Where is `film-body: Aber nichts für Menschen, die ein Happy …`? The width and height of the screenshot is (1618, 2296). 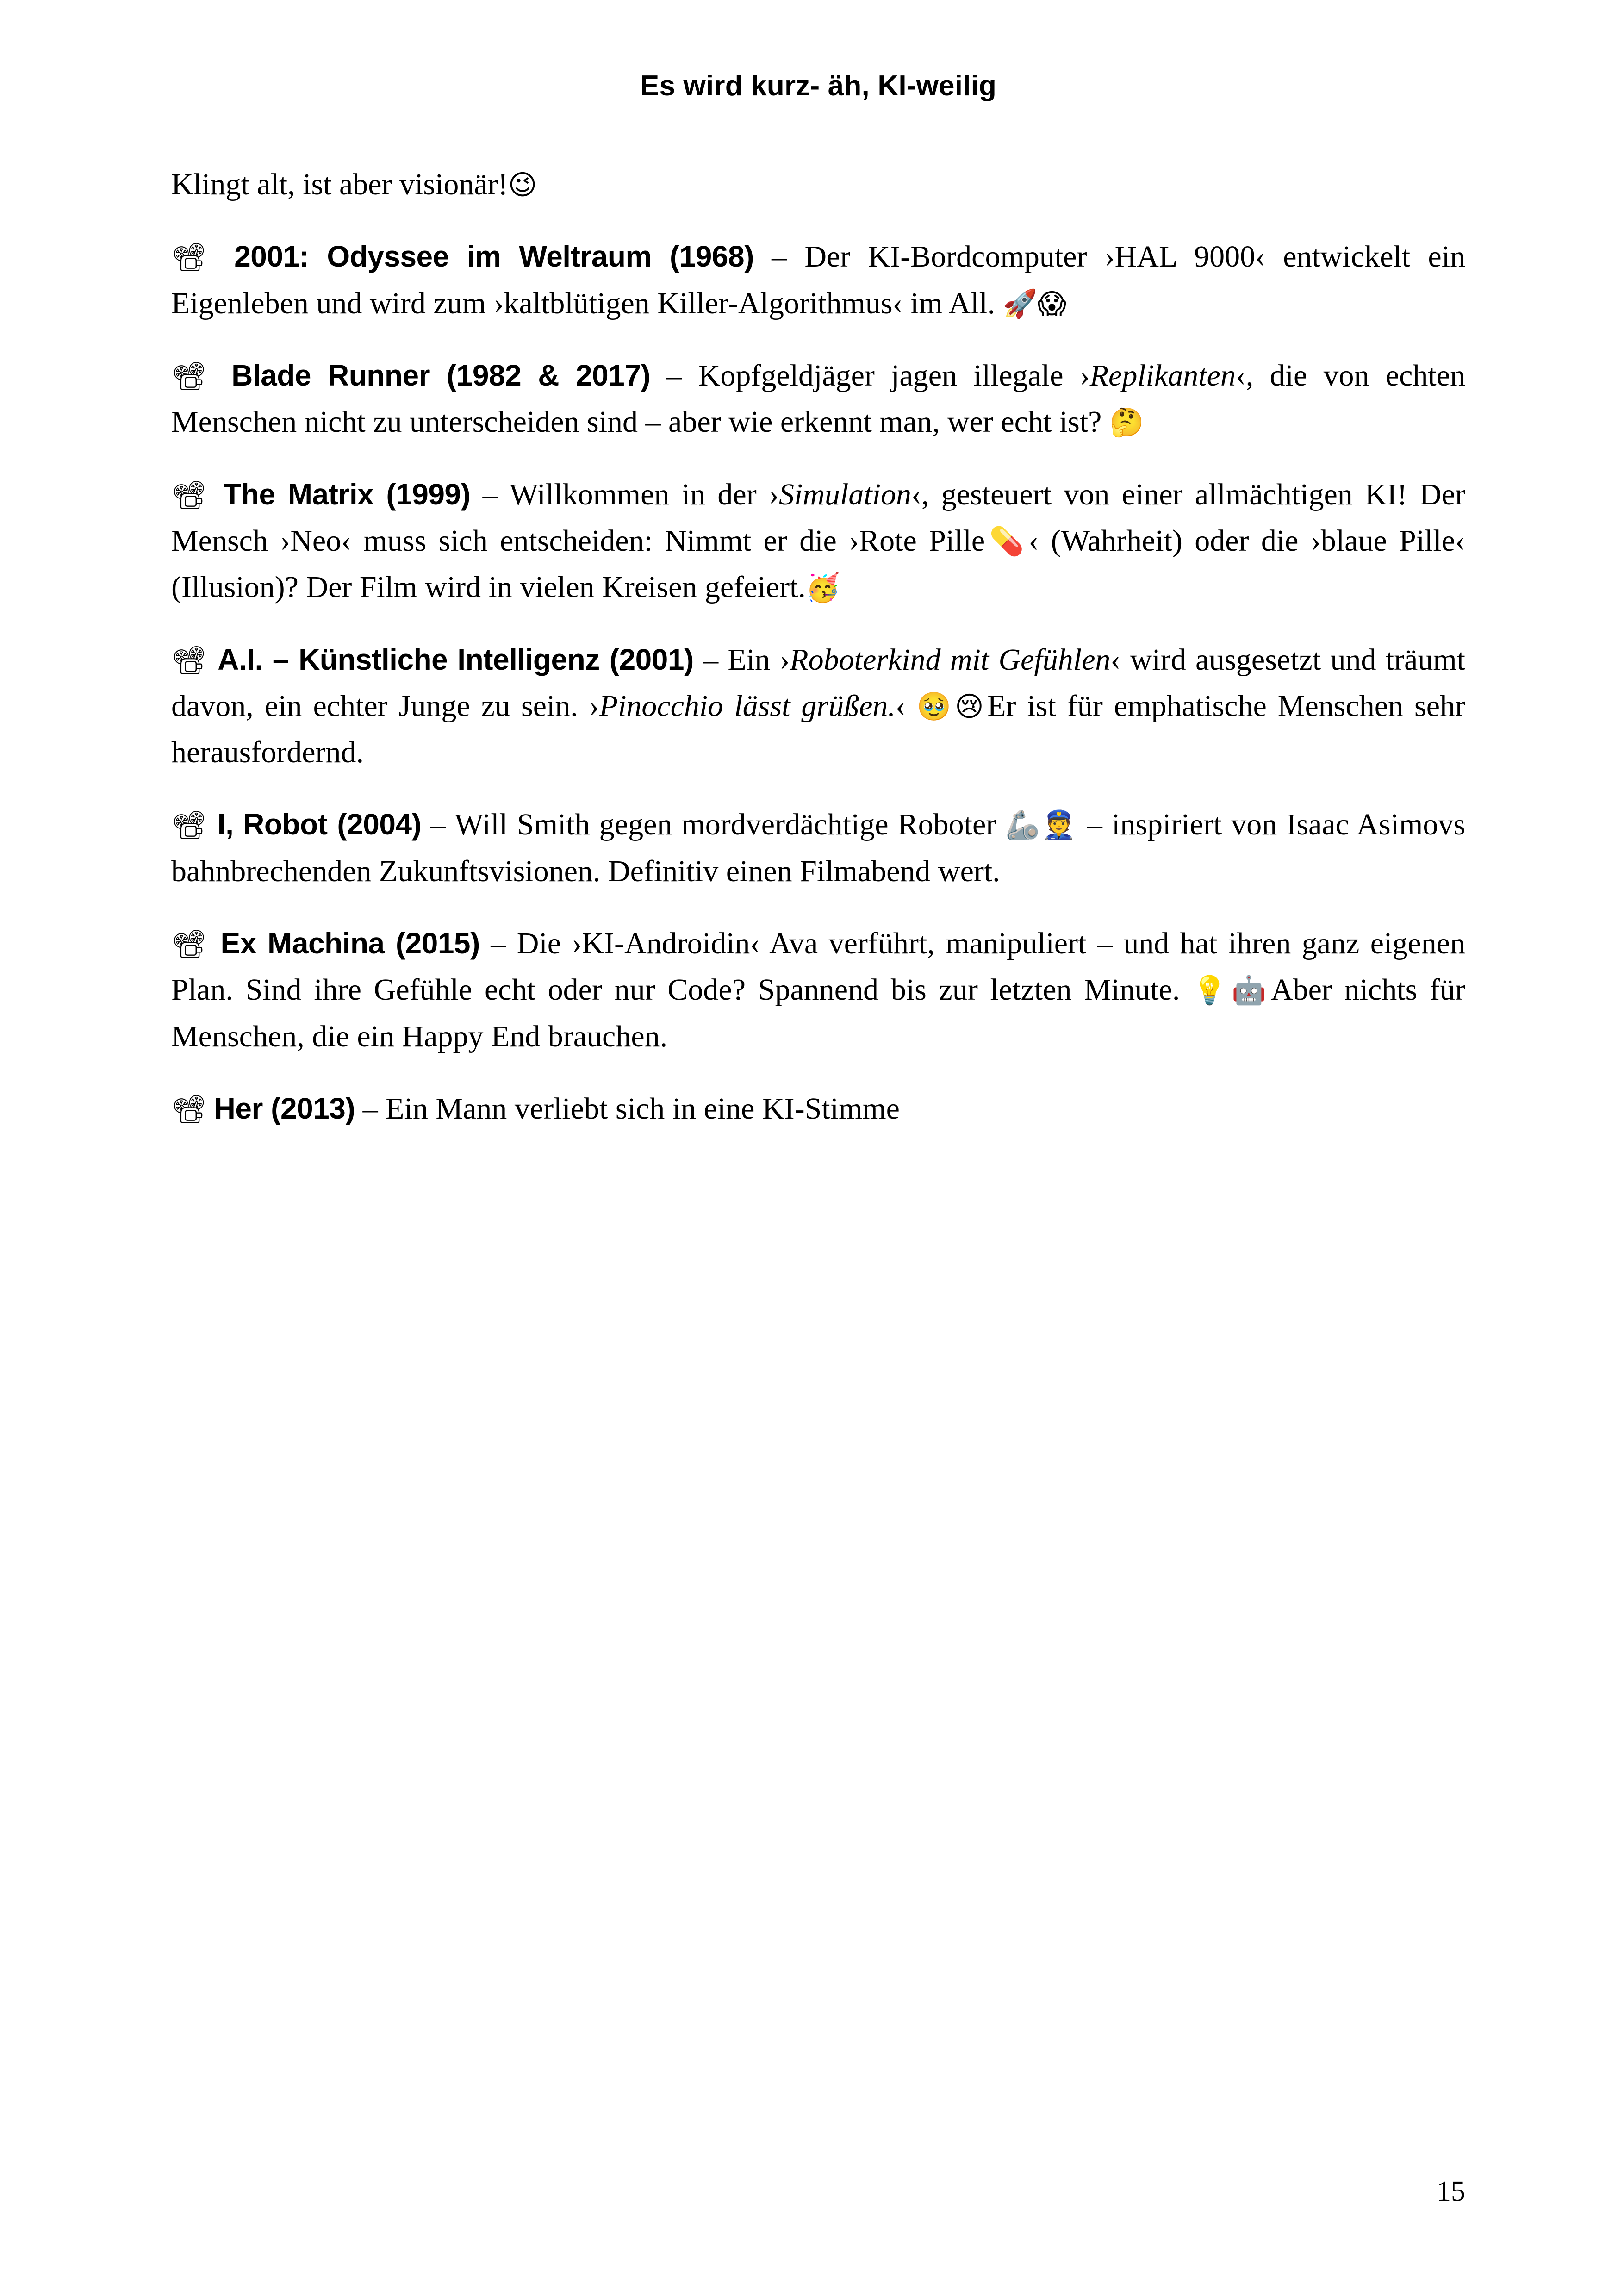 film-body: Aber nichts für Menschen, die ein Happy … is located at coordinates (818, 1013).